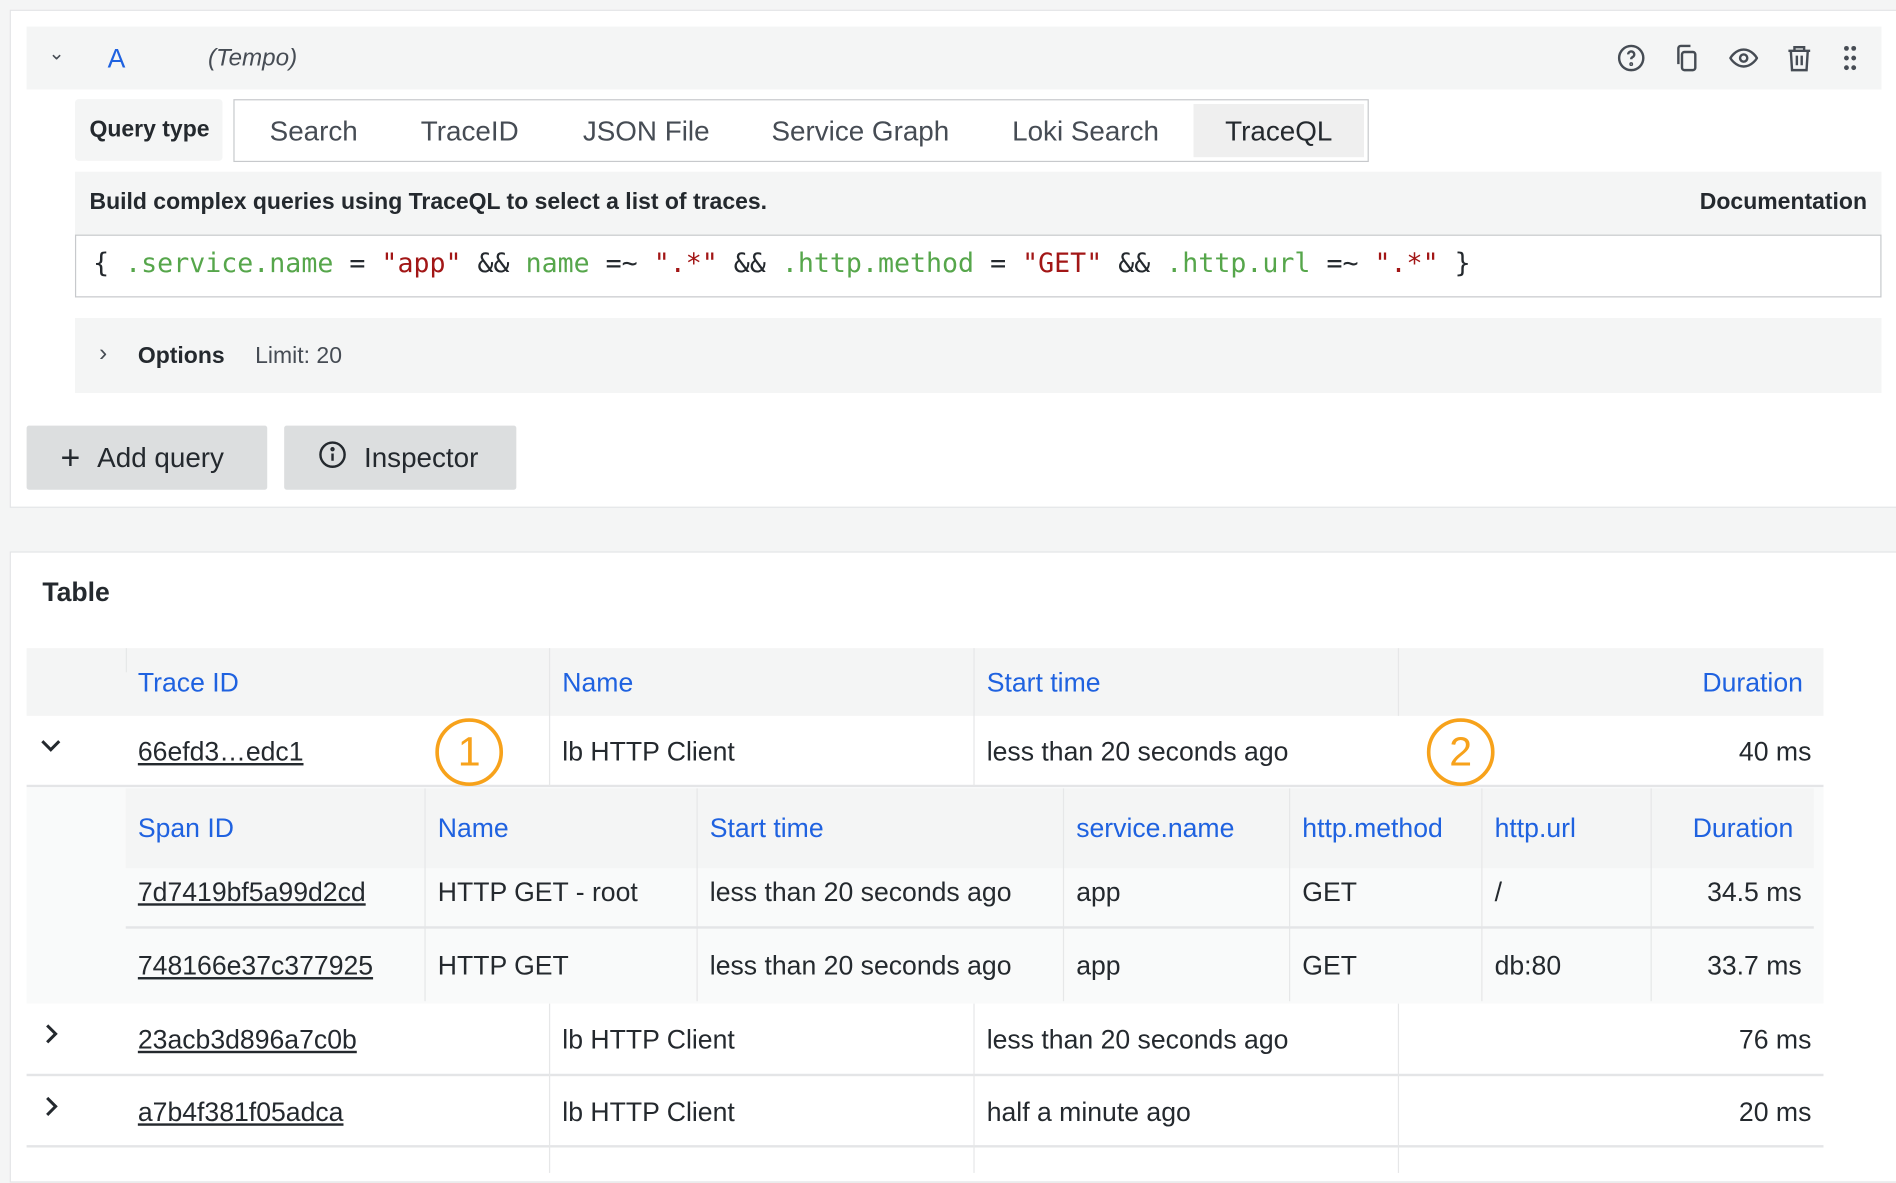 The image size is (1896, 1183). I want to click on trace-duration: 20 ms, so click(1775, 1111).